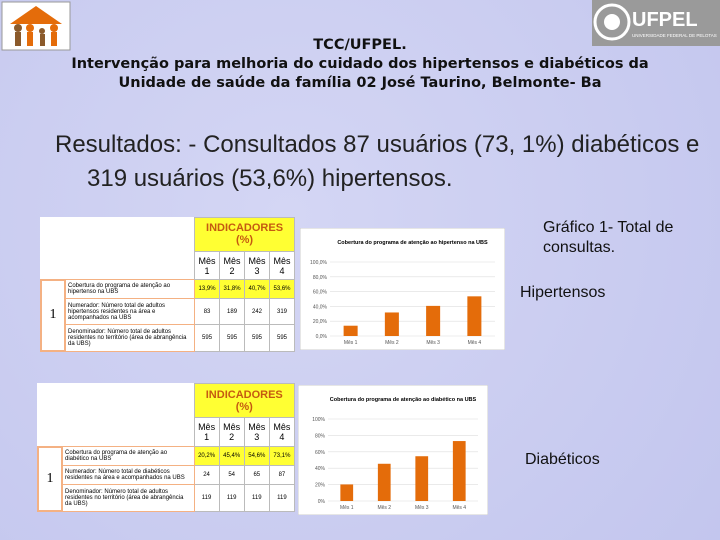  What do you see at coordinates (320, 486) in the screenshot?
I see `y-tick-label: 20%` at bounding box center [320, 486].